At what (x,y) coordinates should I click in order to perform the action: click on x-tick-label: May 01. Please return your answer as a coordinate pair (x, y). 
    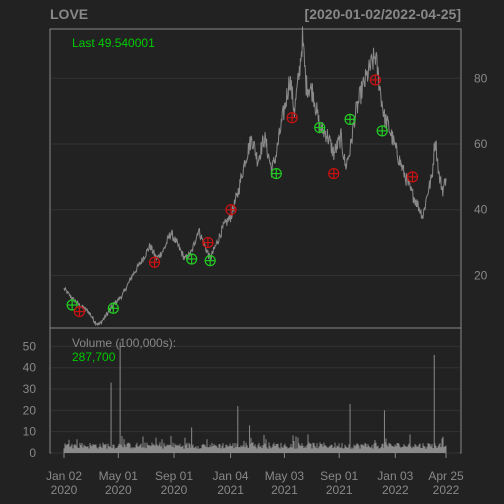
    Looking at the image, I should click on (119, 476).